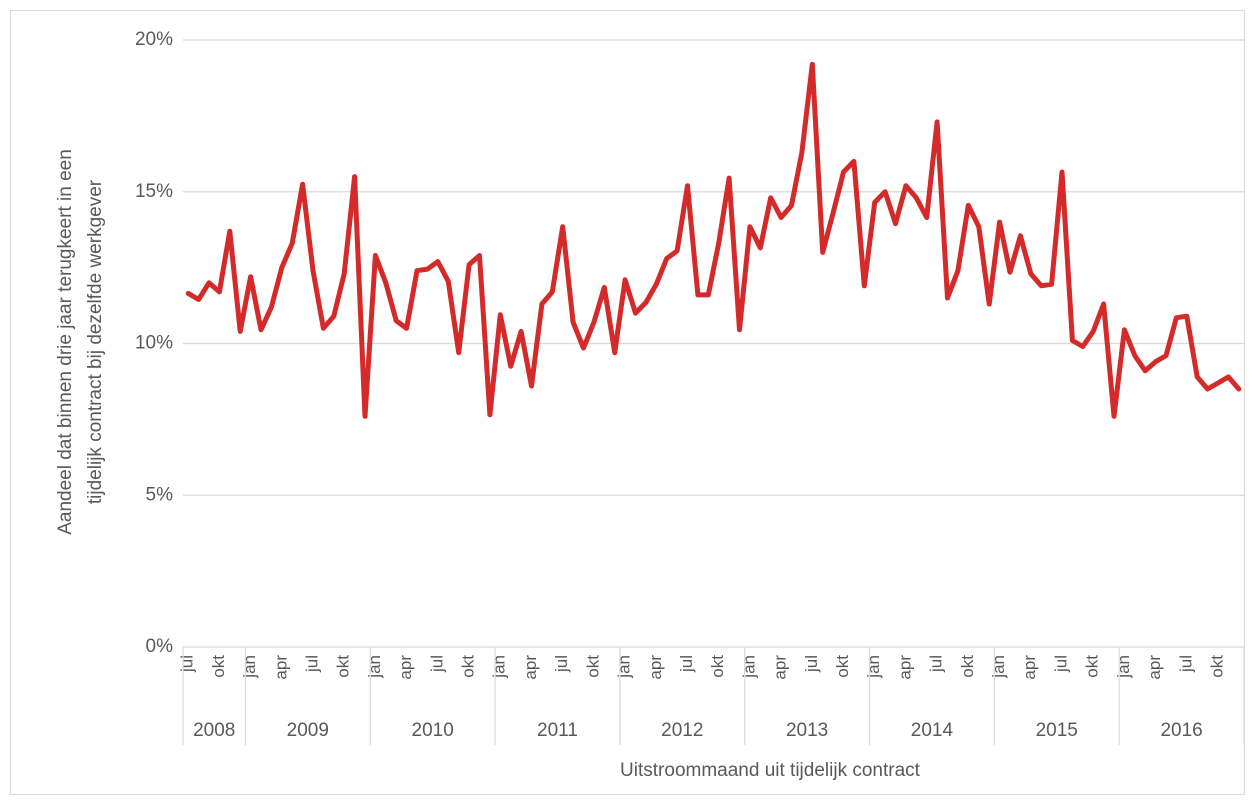  What do you see at coordinates (160, 646) in the screenshot?
I see `y-tick-label: 0%` at bounding box center [160, 646].